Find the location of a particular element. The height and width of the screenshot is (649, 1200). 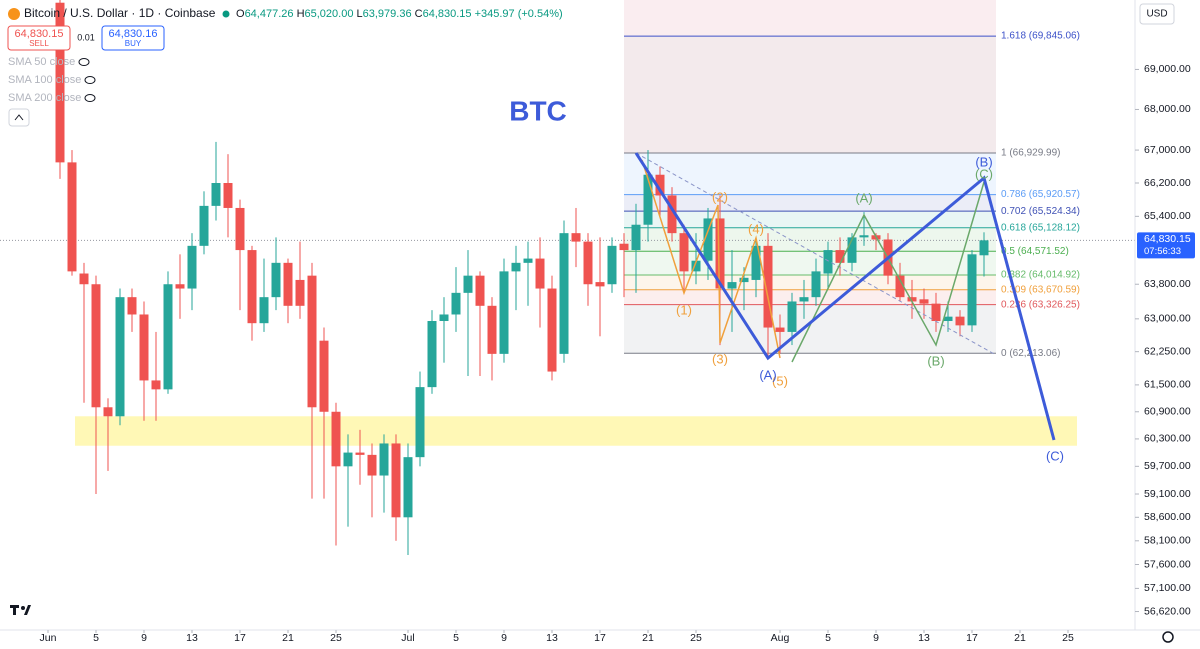

x-tick-label: Jul is located at coordinates (407, 638).